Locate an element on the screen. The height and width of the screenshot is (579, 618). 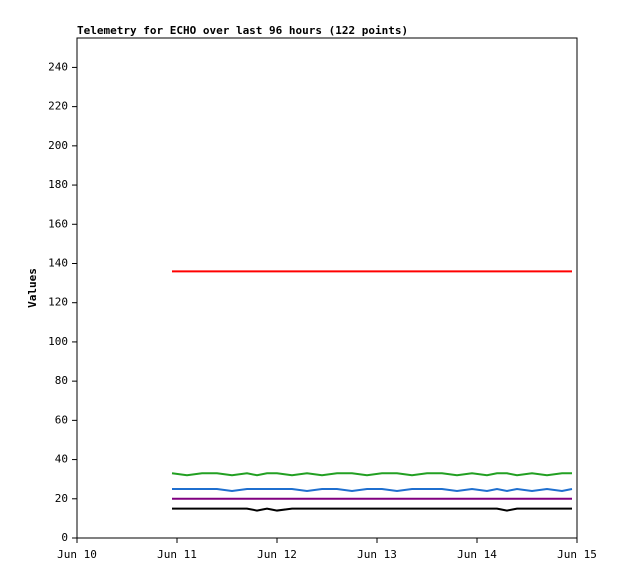
y-tick-label: 200 is located at coordinates (58, 145).